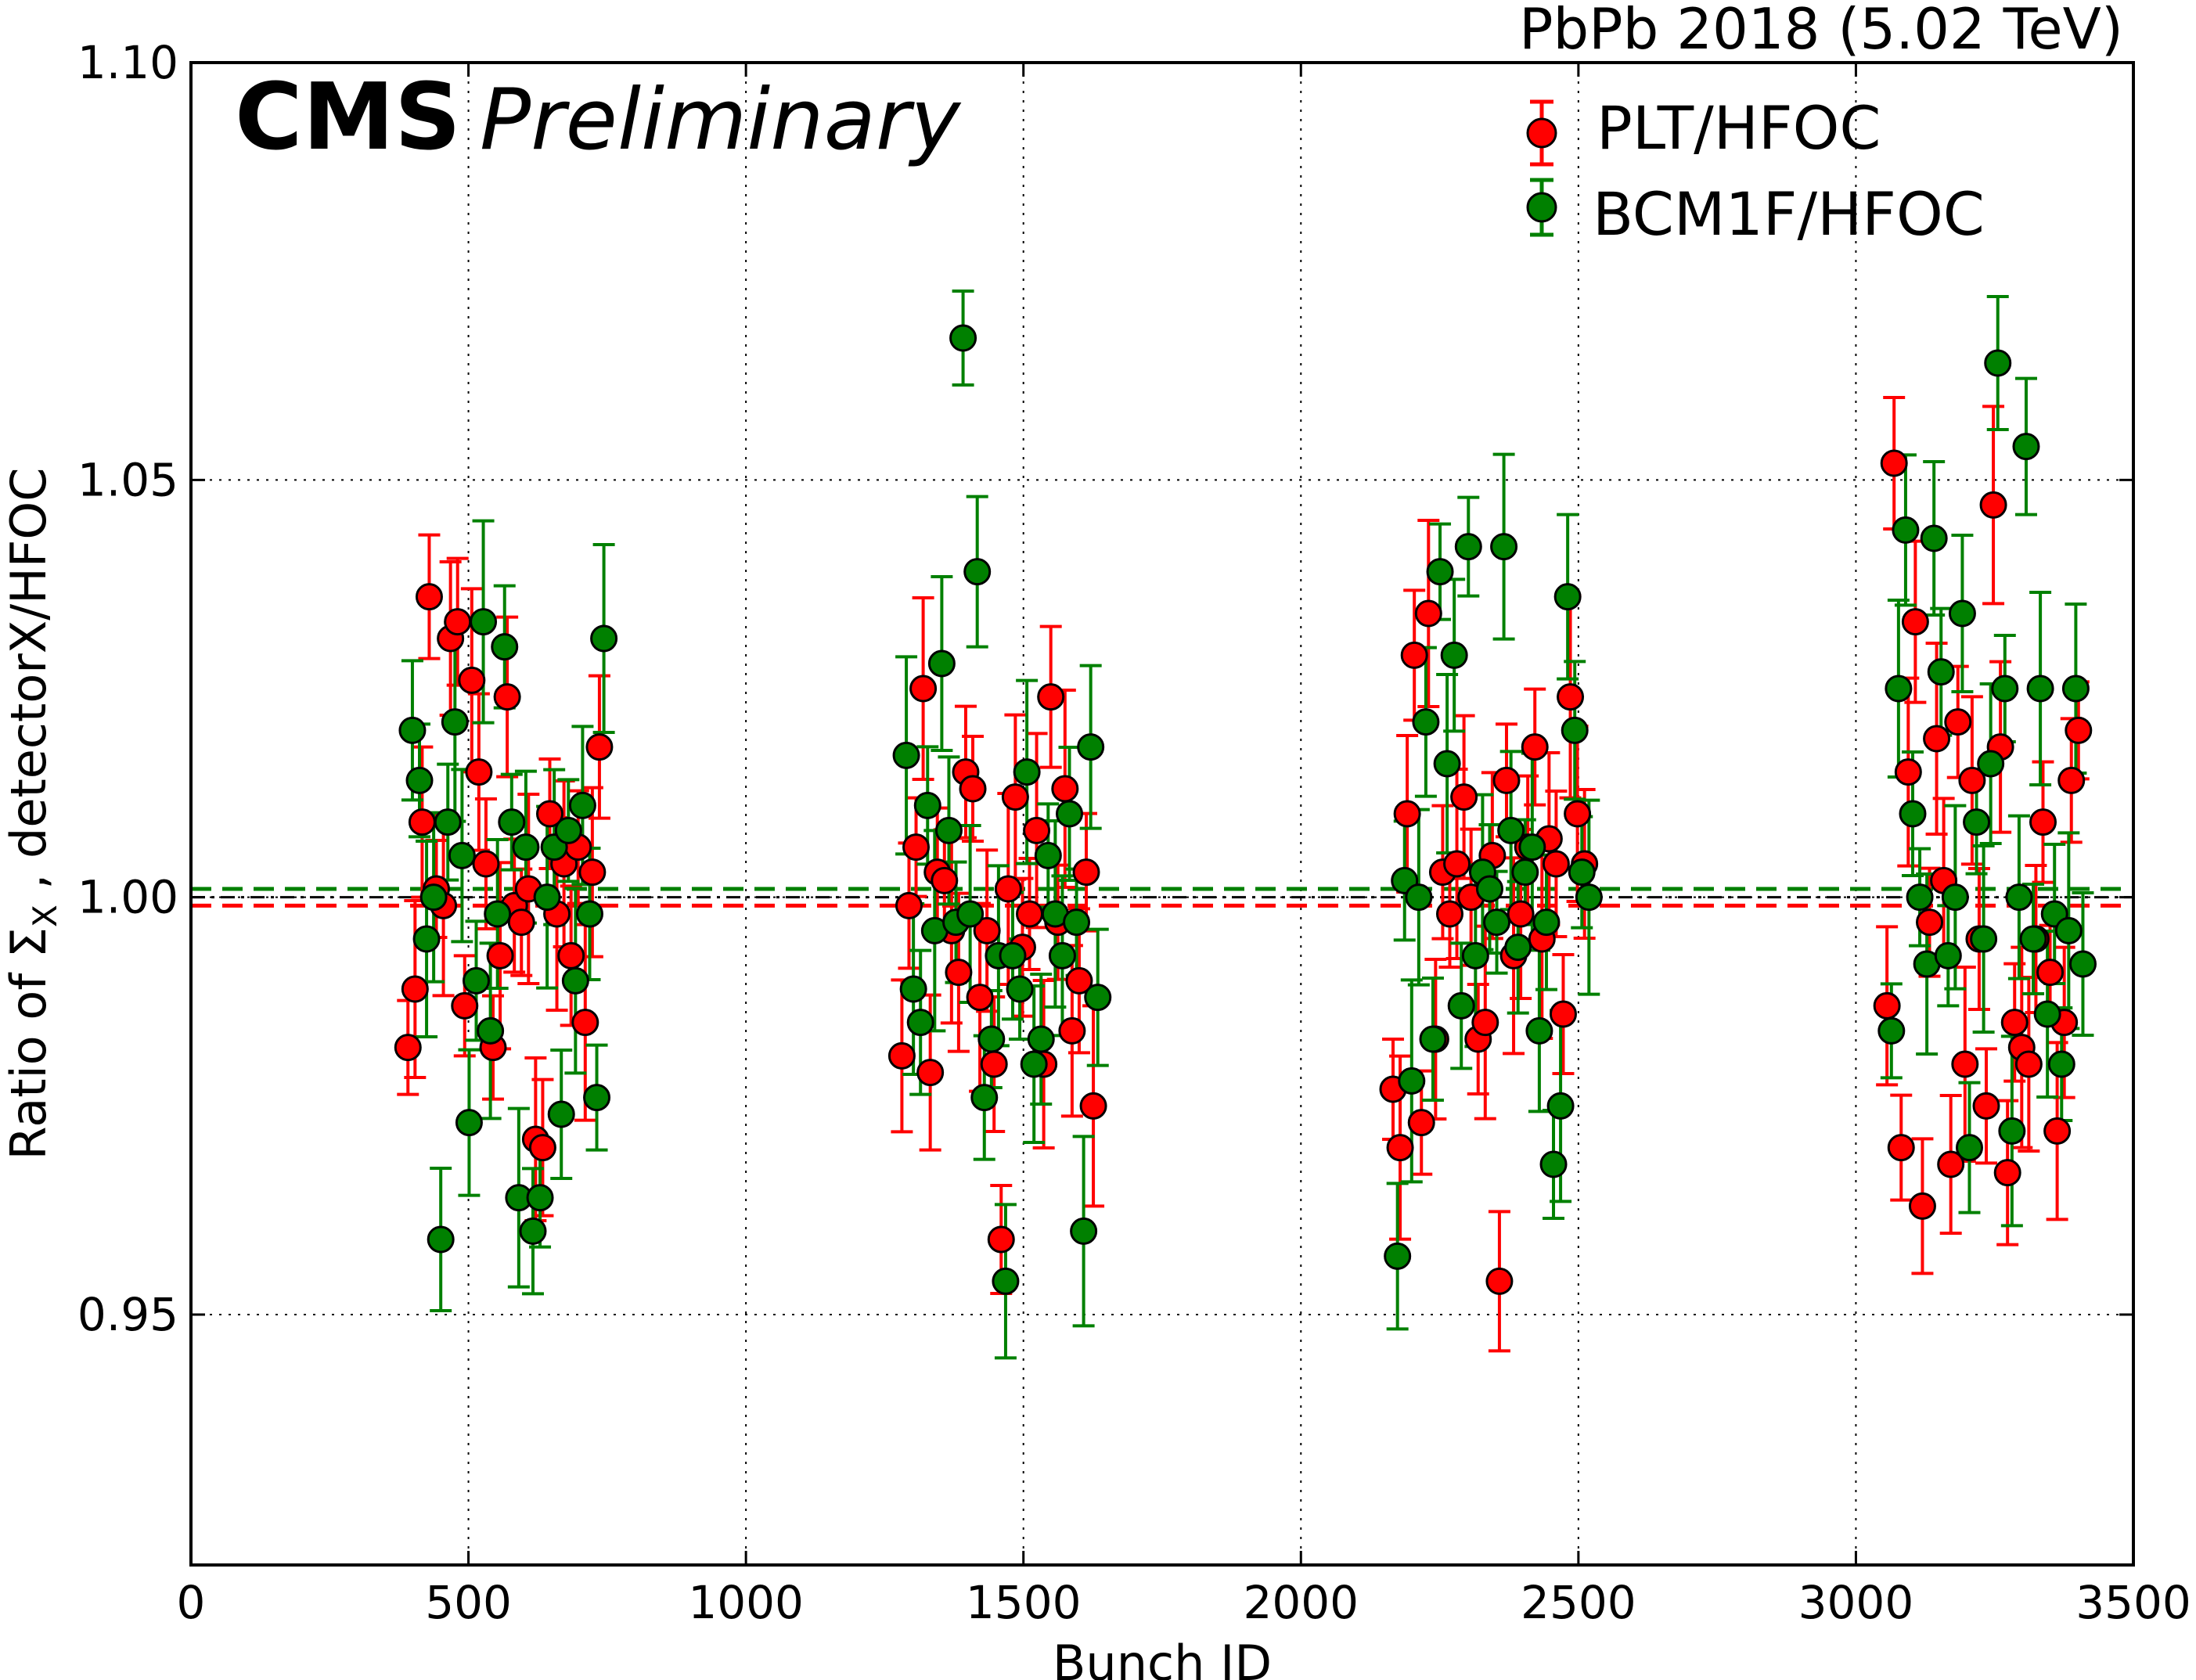 The image size is (2196, 1680). What do you see at coordinates (127, 479) in the screenshot?
I see `y-tick-label: 1.05` at bounding box center [127, 479].